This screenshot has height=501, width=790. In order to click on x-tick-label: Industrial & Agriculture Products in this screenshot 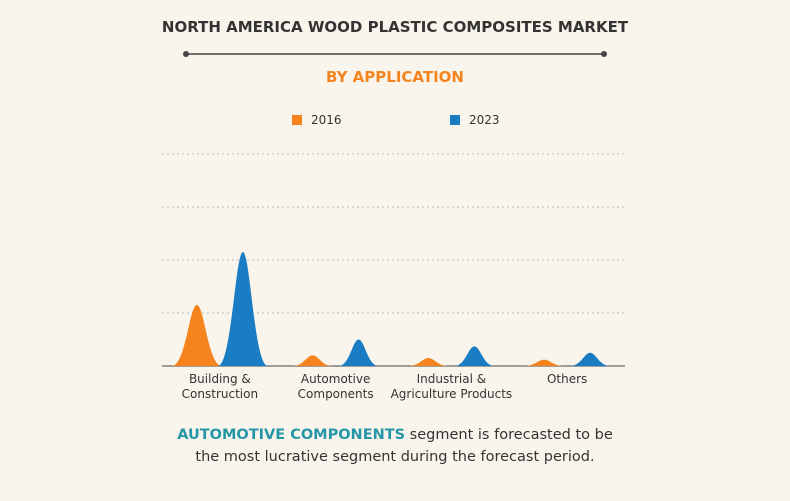, I will do `click(451, 386)`.